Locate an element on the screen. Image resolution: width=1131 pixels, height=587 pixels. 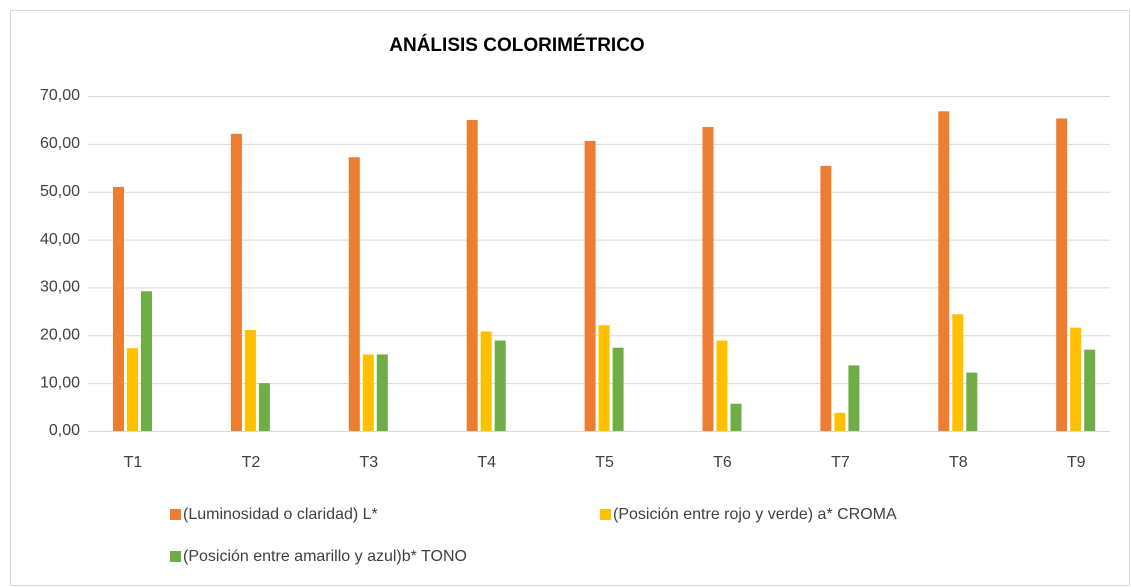
y-tick-label: 50,00 is located at coordinates (60, 191).